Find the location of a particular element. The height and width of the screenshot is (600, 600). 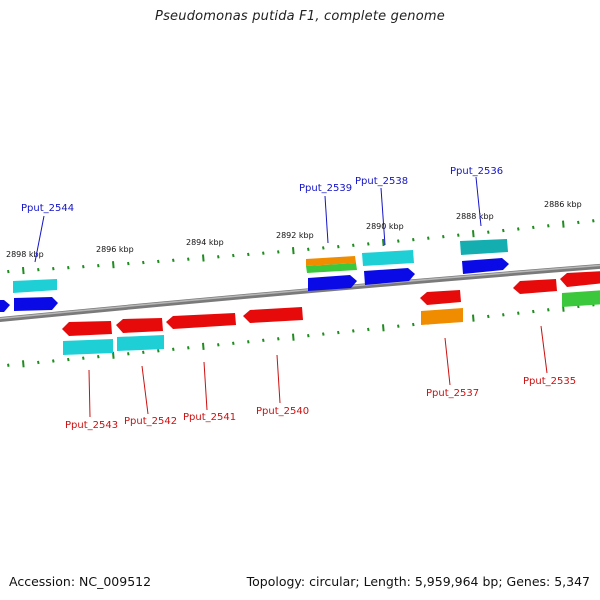

kbp-label: 2896 kbp is located at coordinates (115, 249).